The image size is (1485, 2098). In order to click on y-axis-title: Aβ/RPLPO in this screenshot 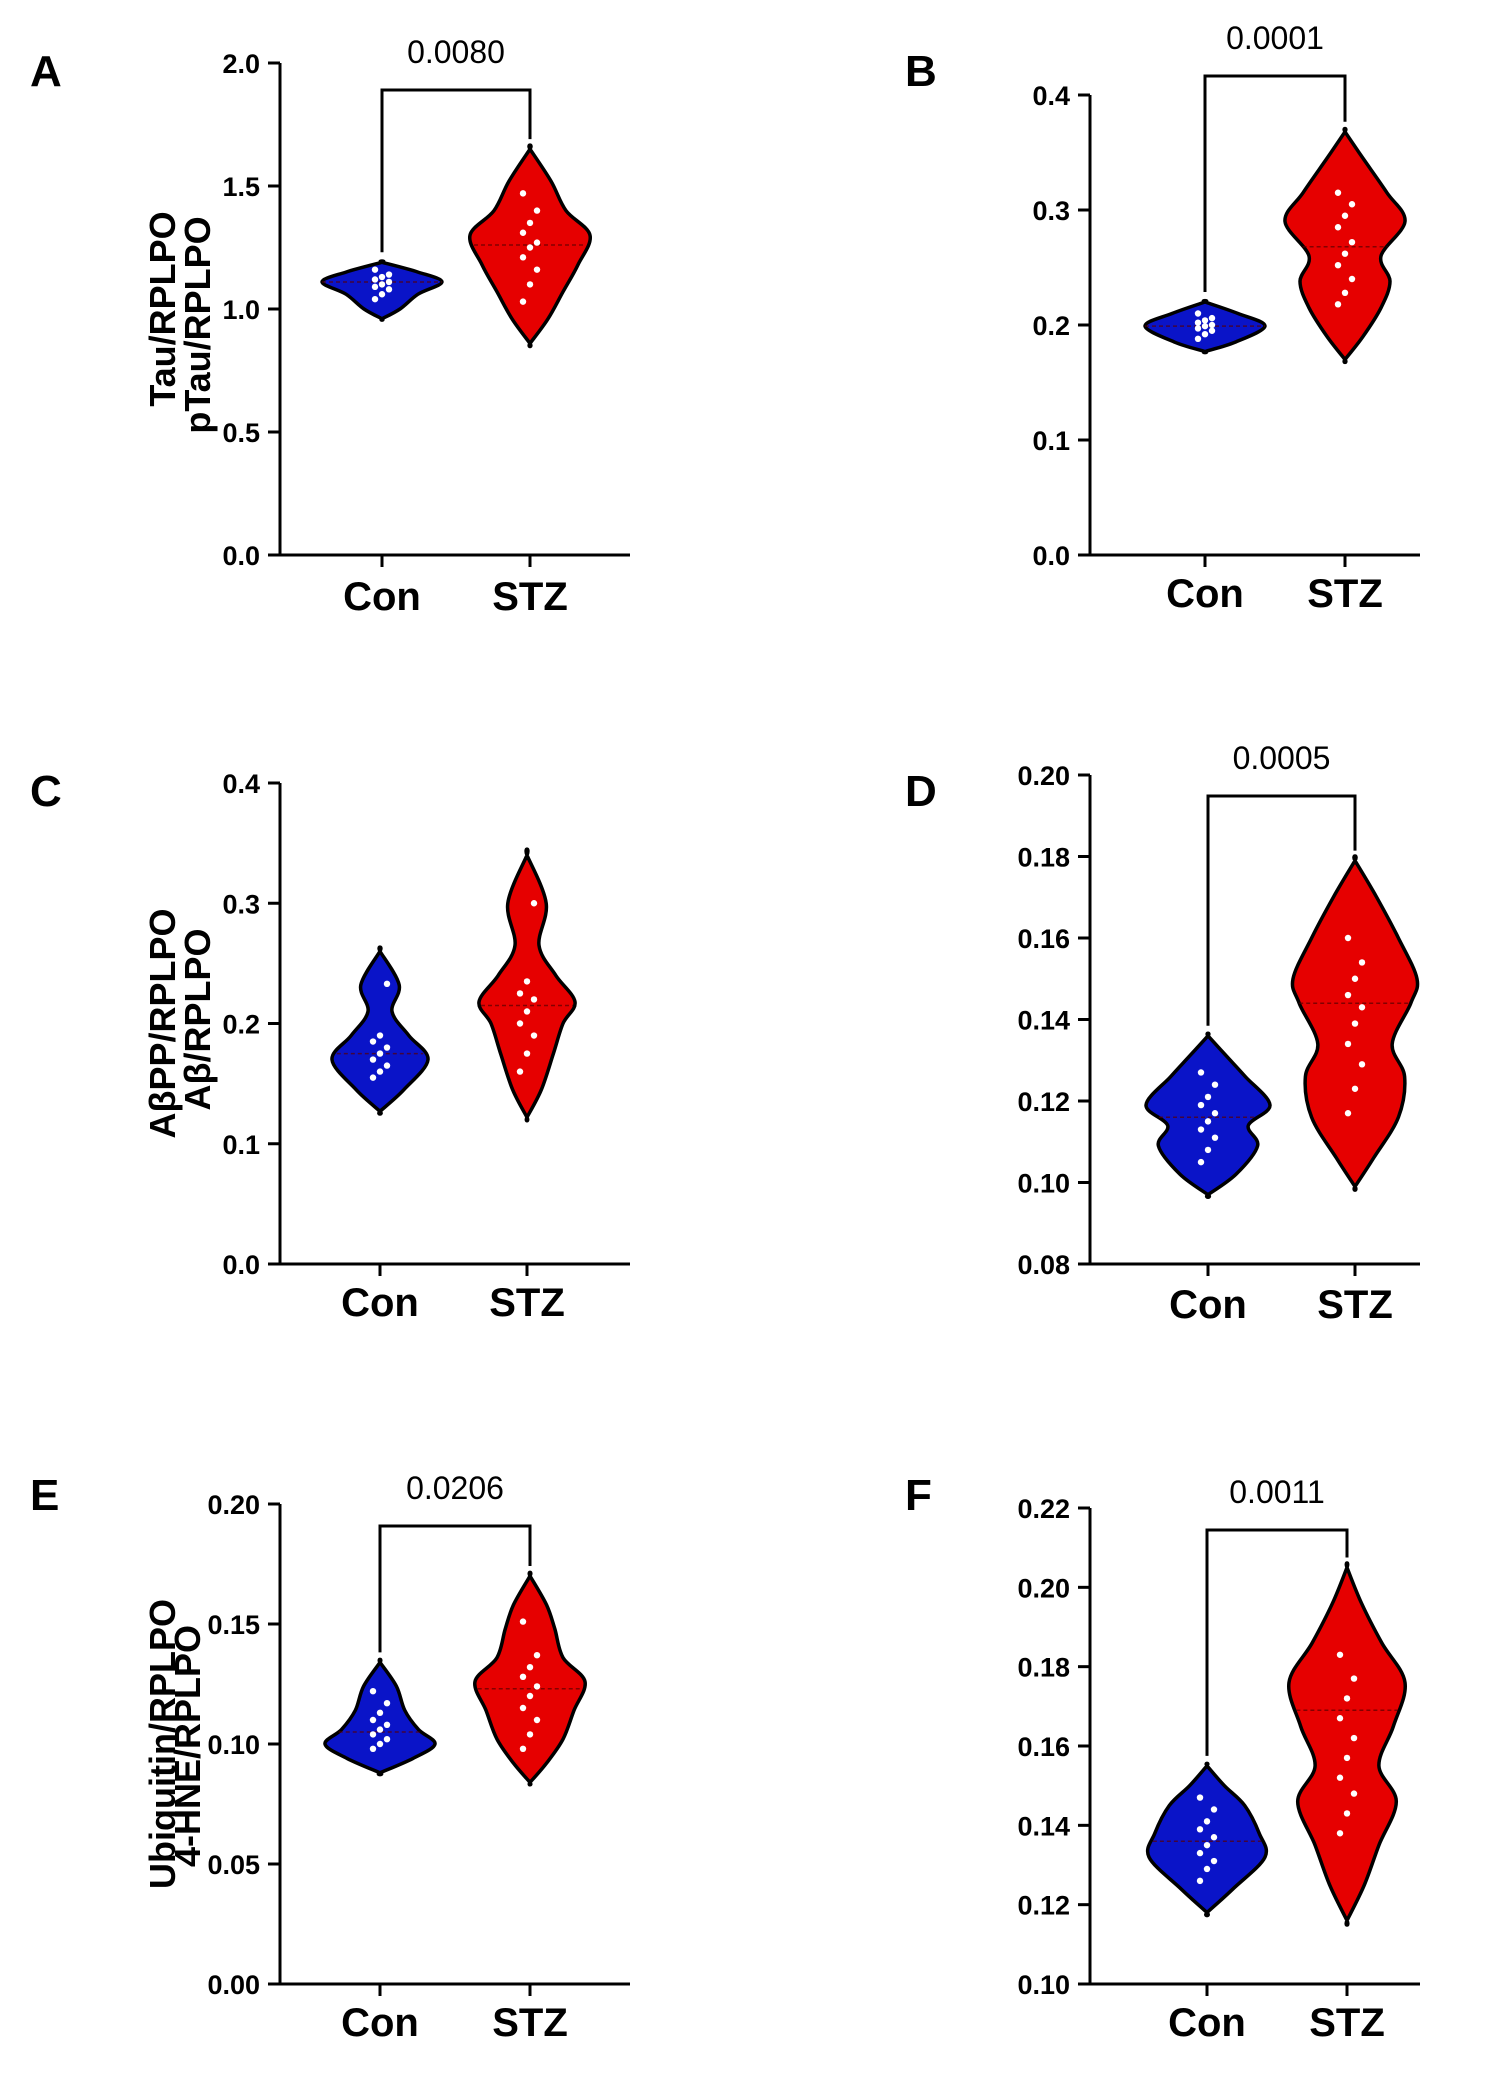, I will do `click(197, 1020)`.